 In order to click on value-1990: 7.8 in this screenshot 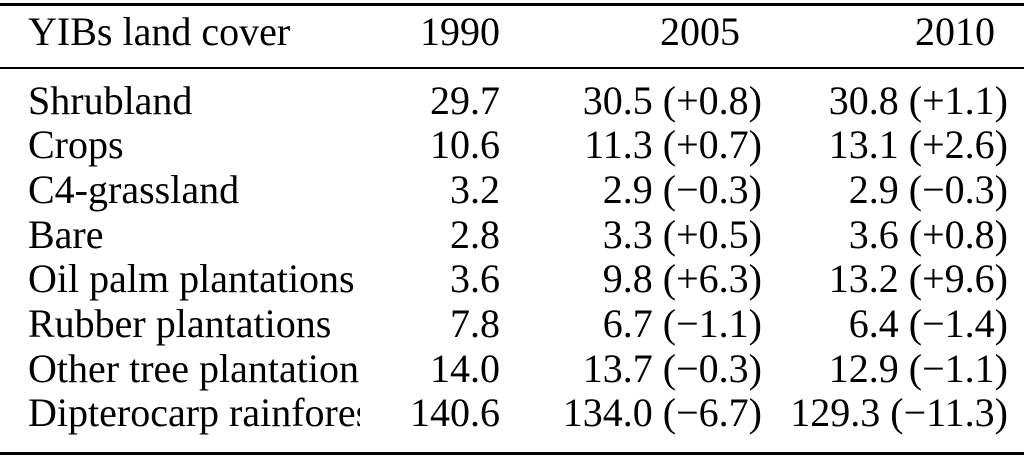, I will do `click(475, 324)`.